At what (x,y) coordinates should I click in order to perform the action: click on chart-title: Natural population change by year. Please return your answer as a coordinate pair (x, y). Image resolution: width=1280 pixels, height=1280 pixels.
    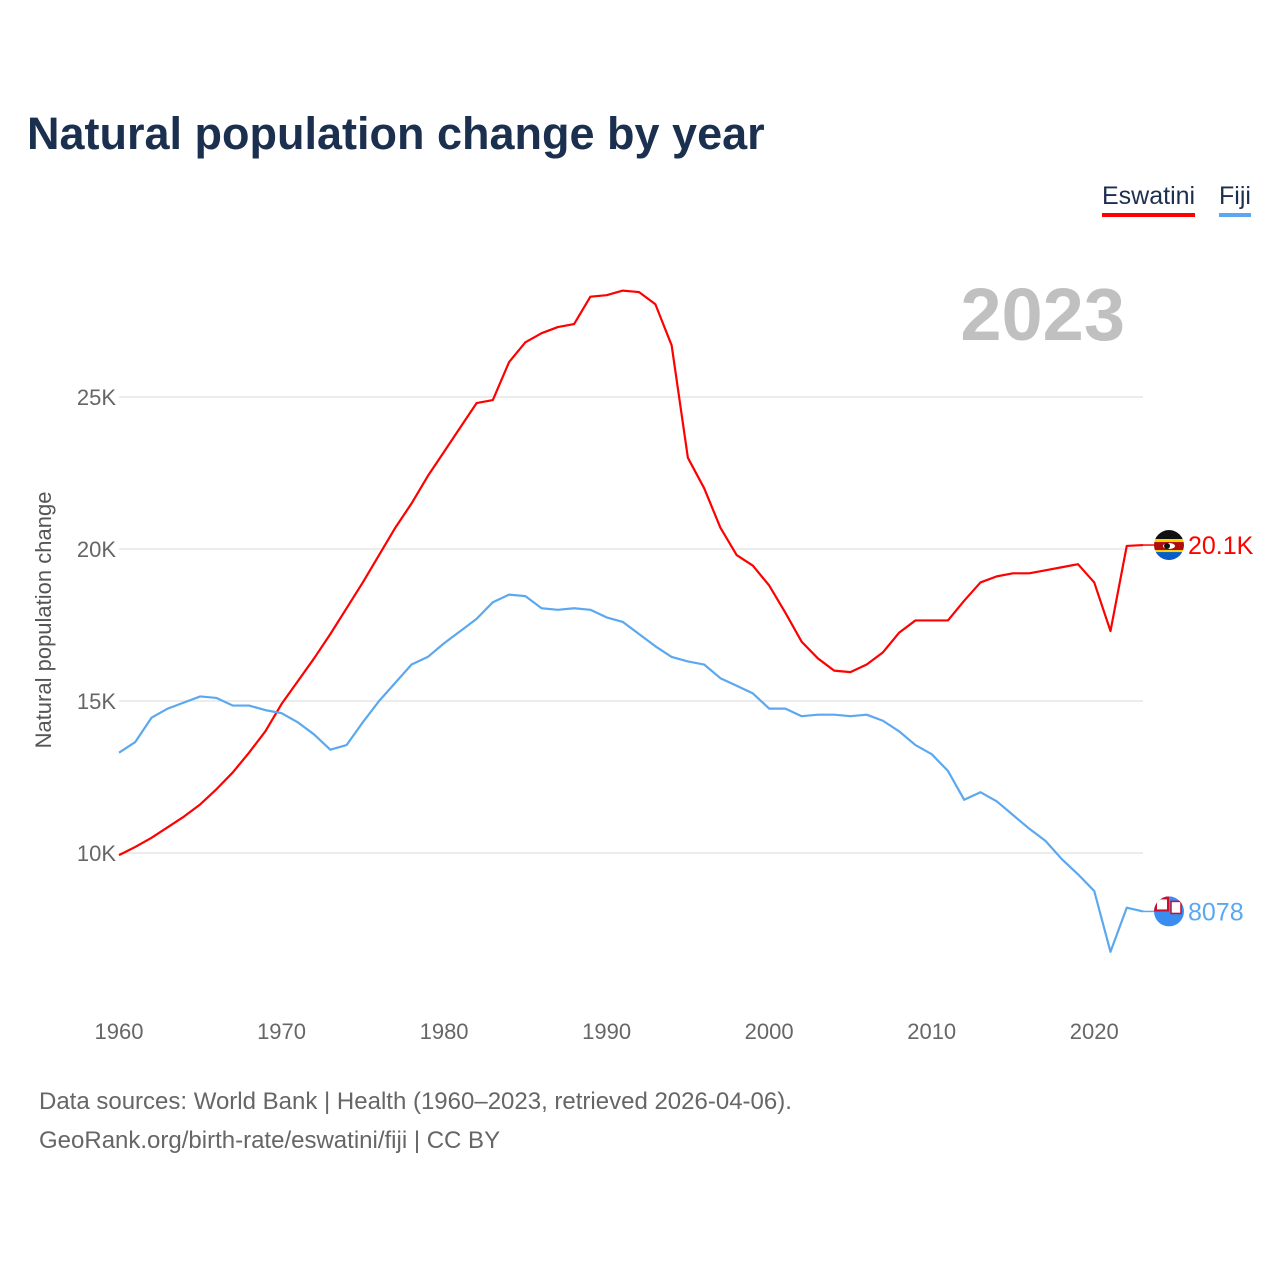
    Looking at the image, I should click on (396, 133).